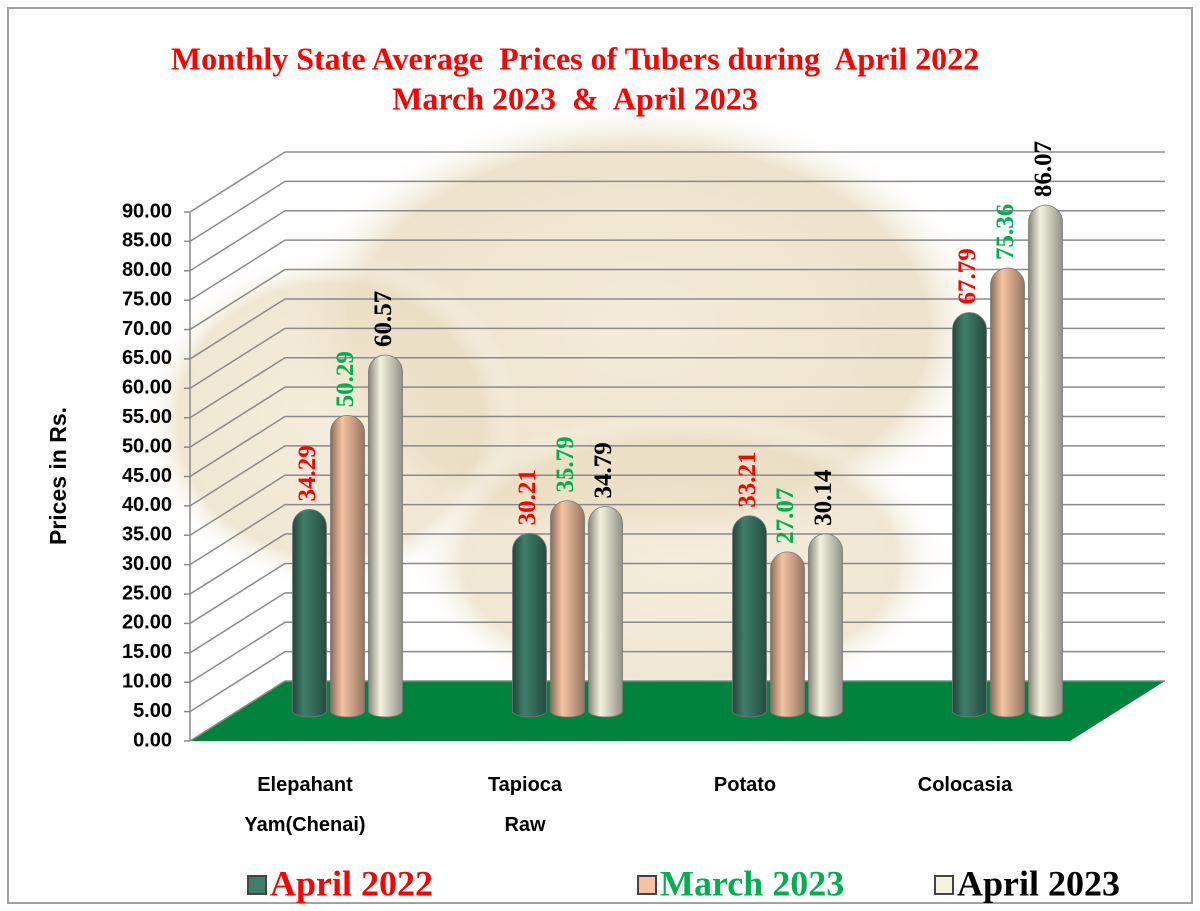 The height and width of the screenshot is (911, 1200). I want to click on y-tick-label: 70.00, so click(147, 329).